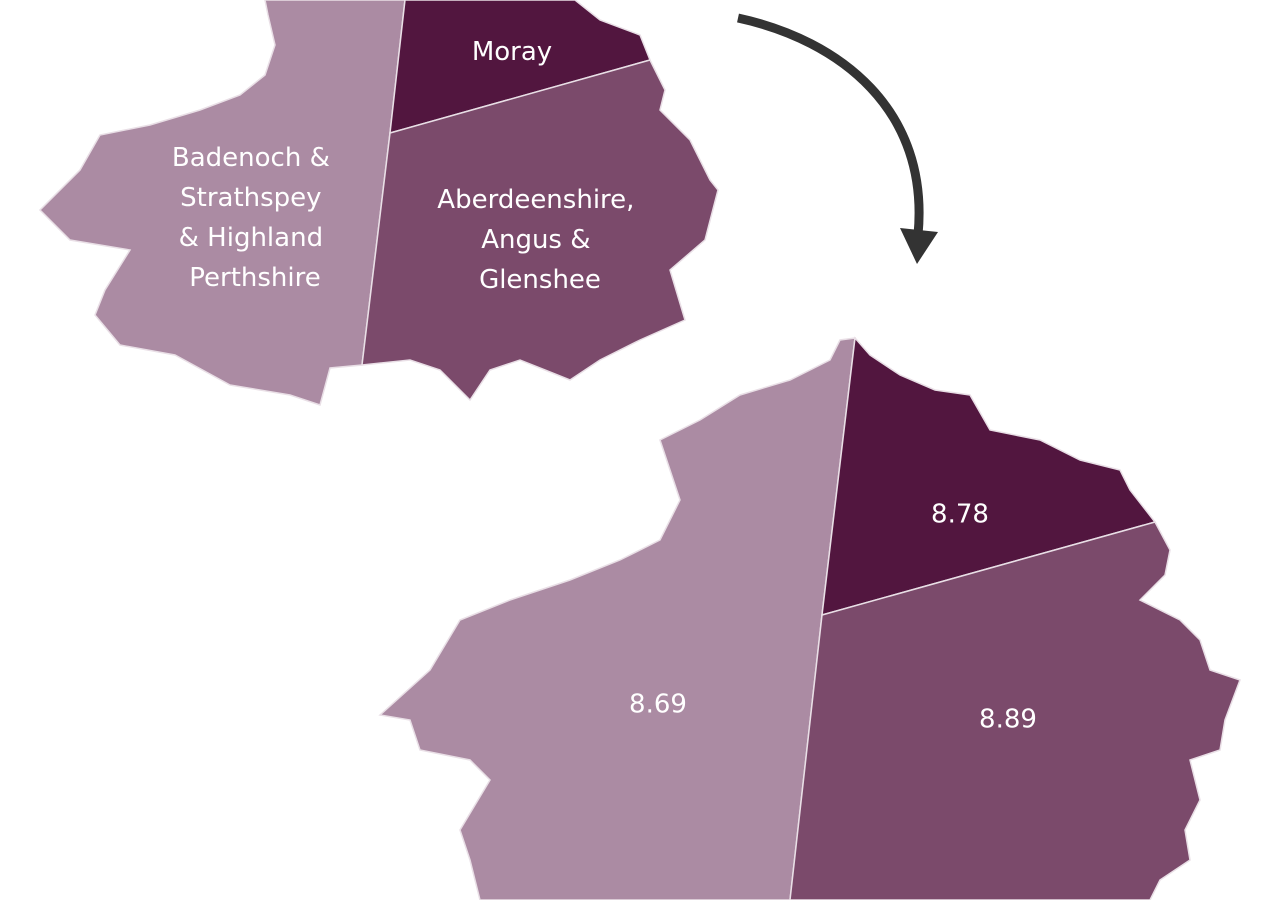  Describe the element at coordinates (1008, 720) in the screenshot. I see `region-value: 8.89` at that location.